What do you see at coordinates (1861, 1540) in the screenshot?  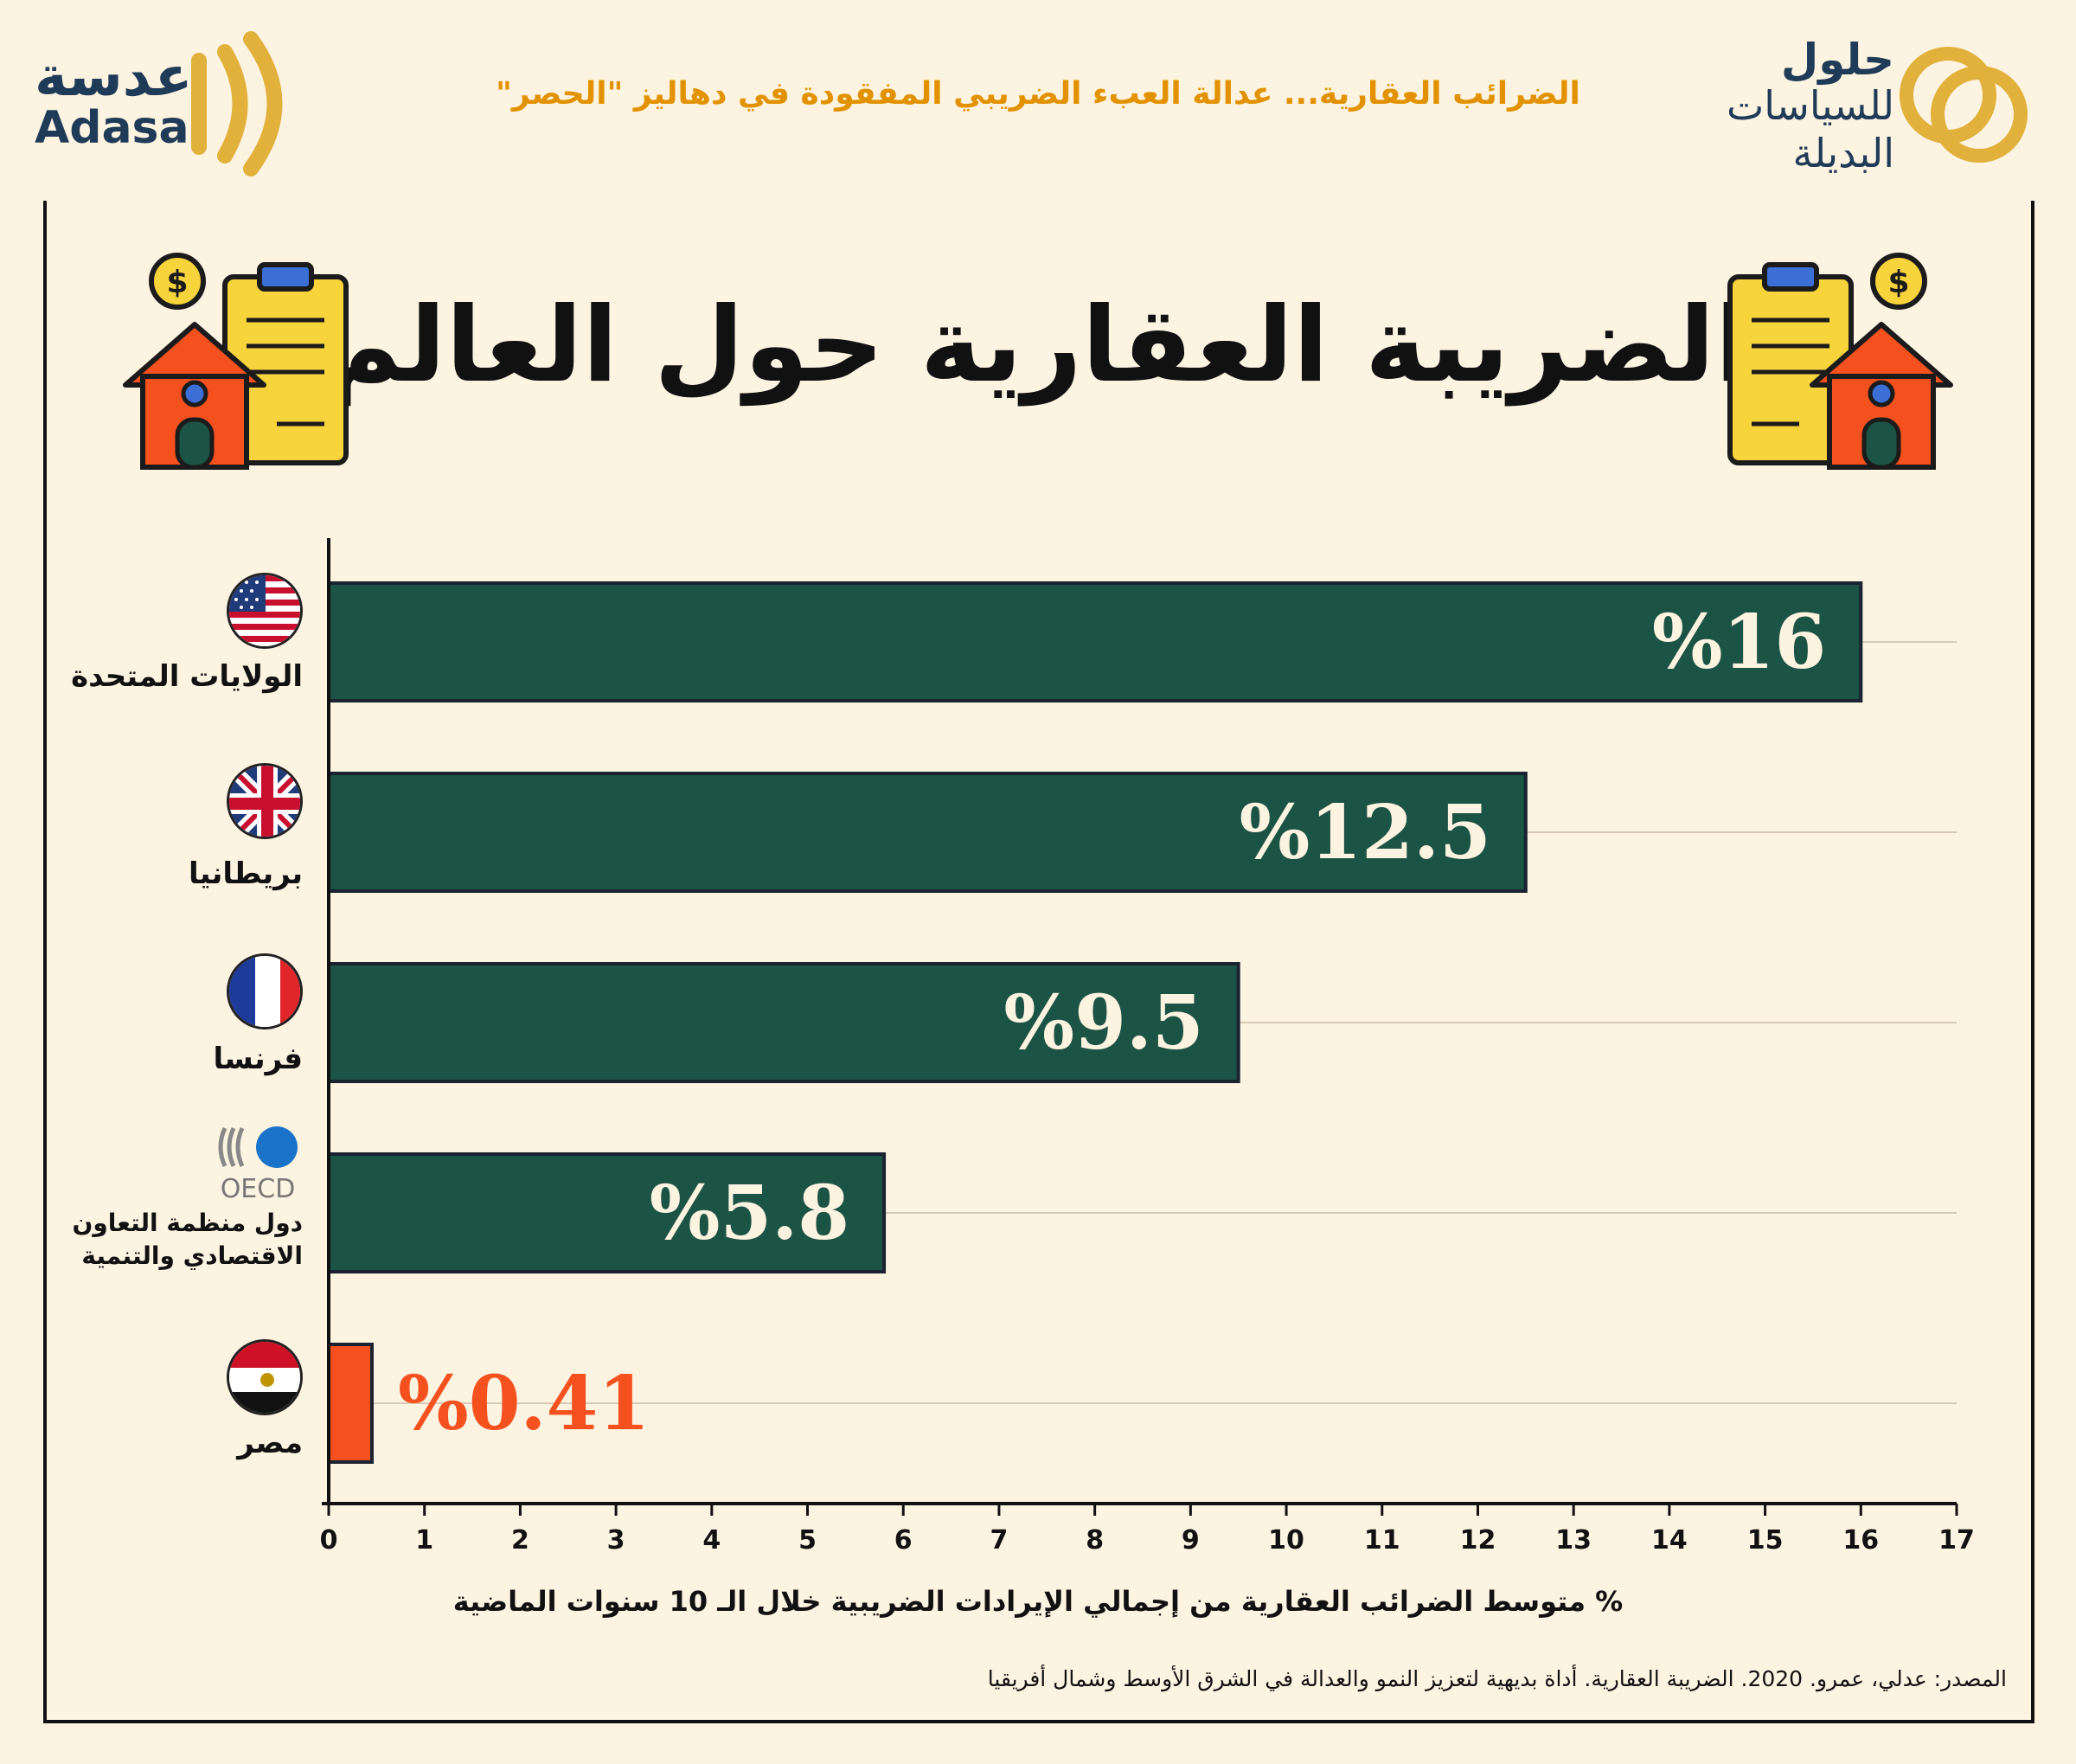 I see `x-tick-label: 16` at bounding box center [1861, 1540].